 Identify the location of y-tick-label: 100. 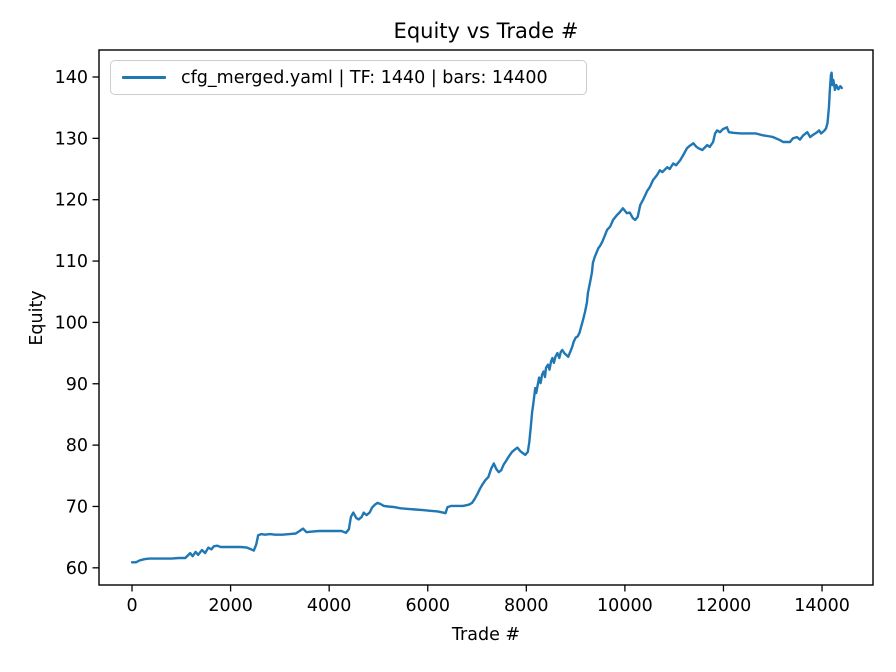
(71, 323).